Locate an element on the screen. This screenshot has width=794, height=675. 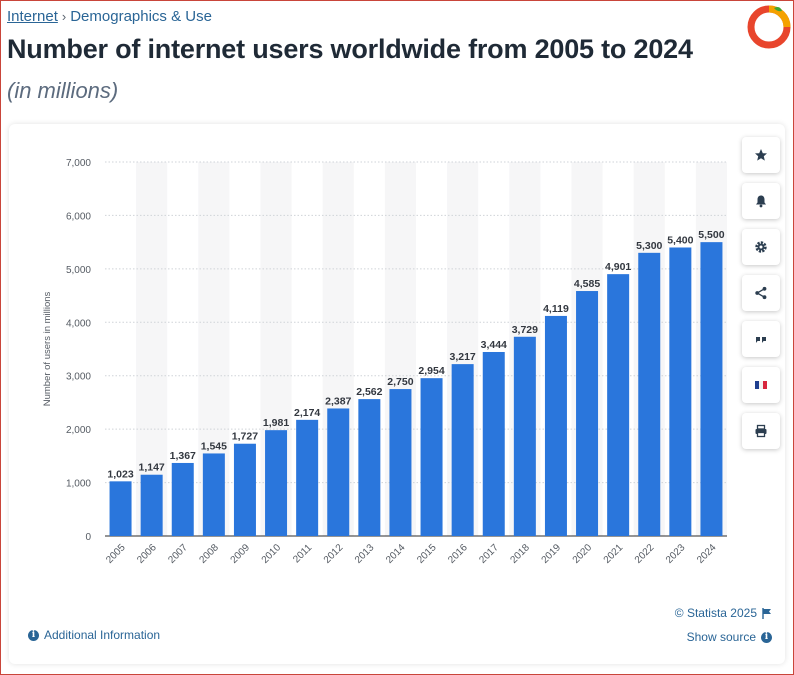
y-tick-label: 5,000 is located at coordinates (78, 270).